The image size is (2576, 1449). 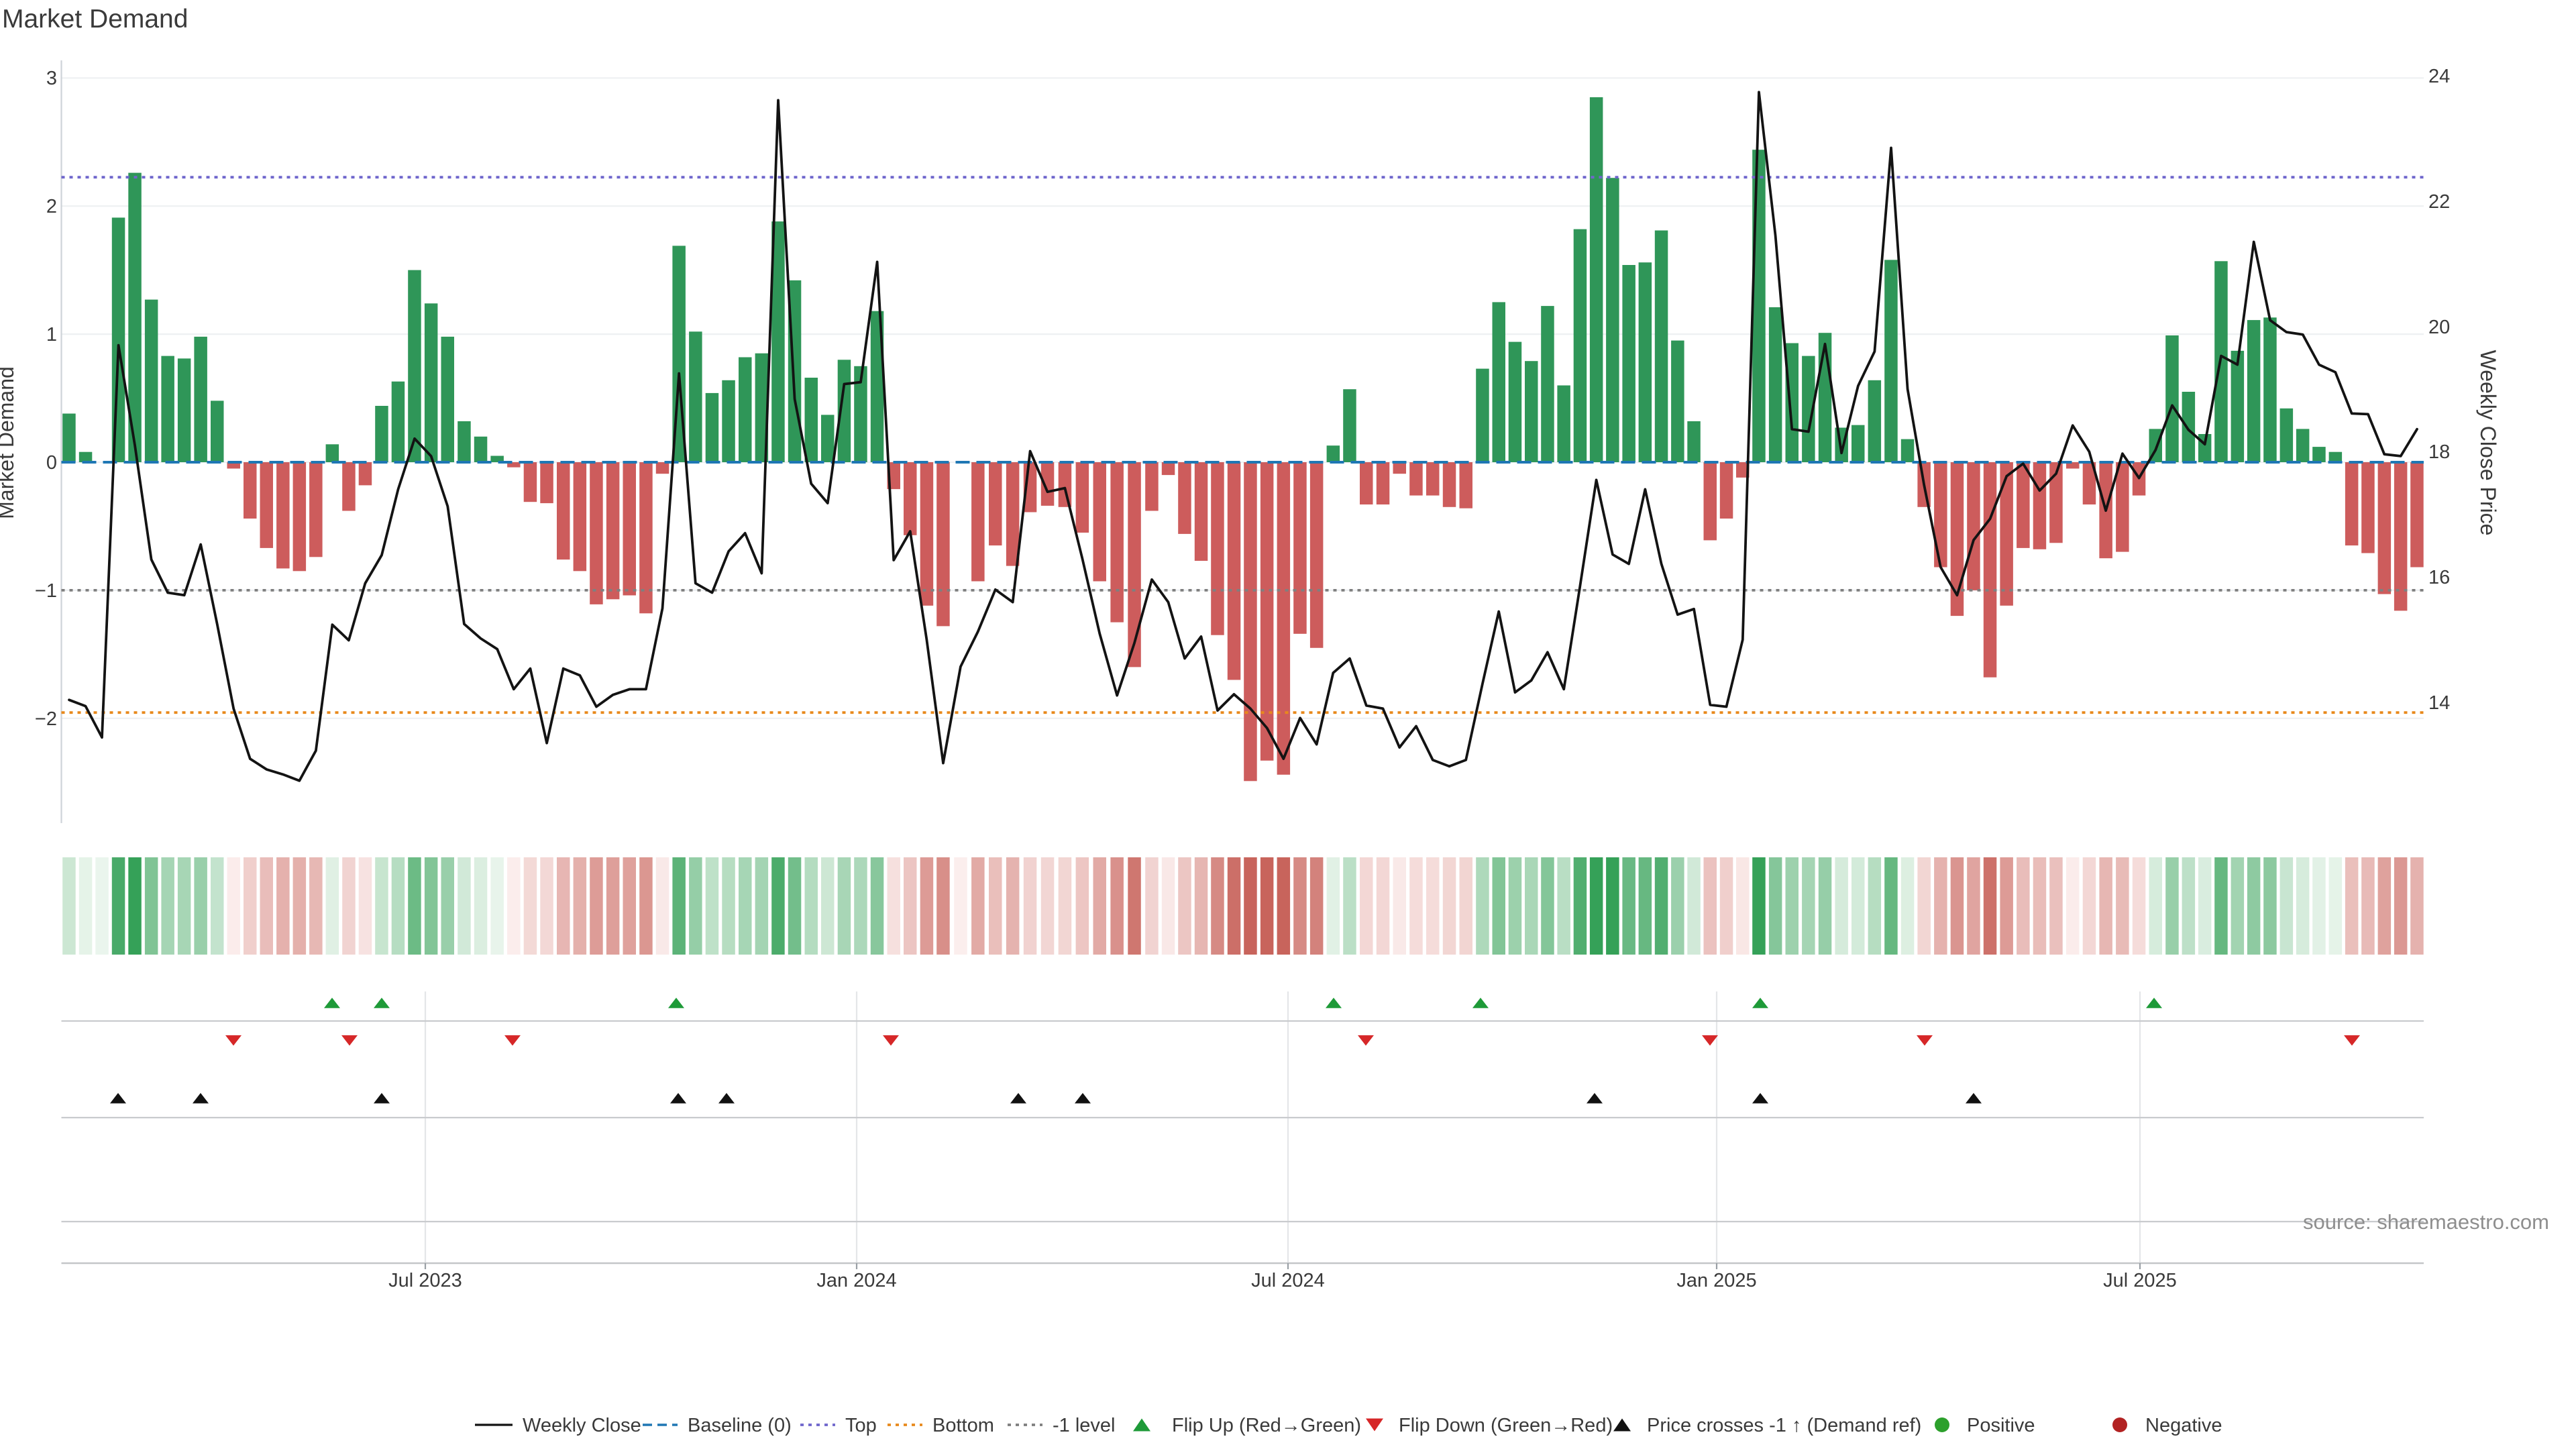 What do you see at coordinates (46, 719) in the screenshot?
I see `svg-text: −2` at bounding box center [46, 719].